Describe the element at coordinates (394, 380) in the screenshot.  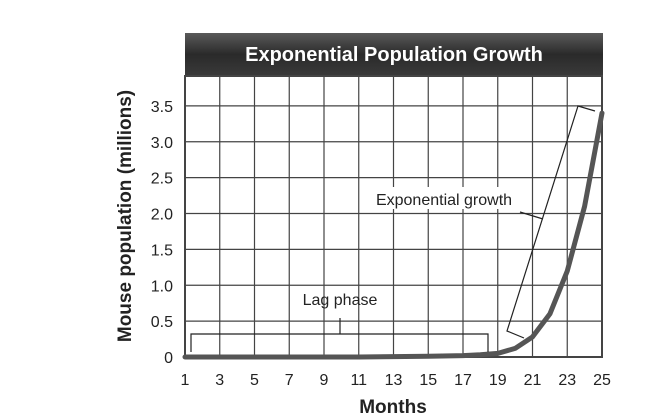
I see `x-tick-label: 13` at that location.